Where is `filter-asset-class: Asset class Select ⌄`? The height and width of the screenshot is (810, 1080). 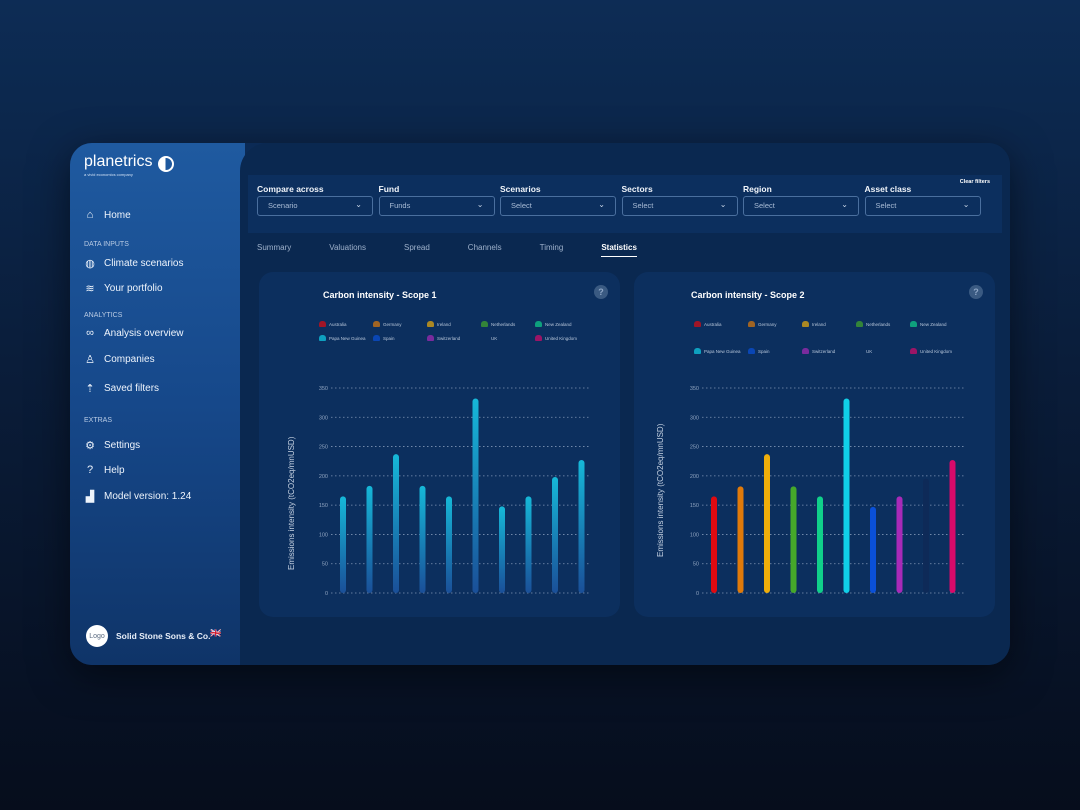 filter-asset-class: Asset class Select ⌄ is located at coordinates (922, 200).